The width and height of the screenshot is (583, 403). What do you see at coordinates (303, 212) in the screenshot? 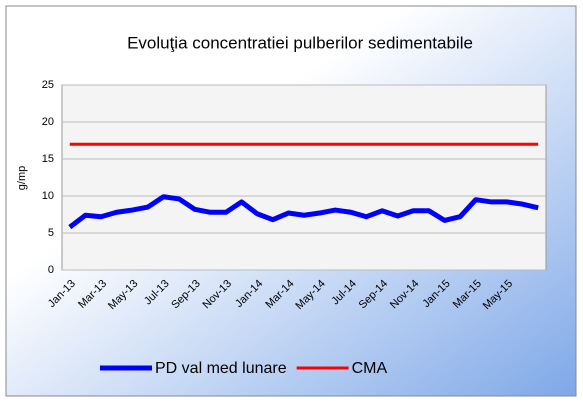
I see `data-line` at bounding box center [303, 212].